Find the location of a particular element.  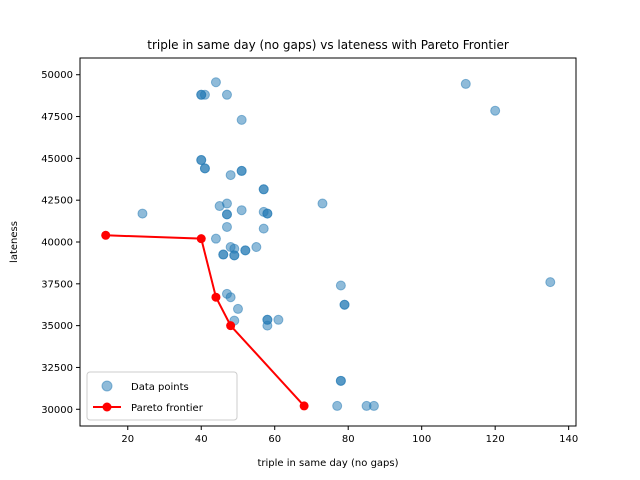

x-tick-label: 100 is located at coordinates (421, 439).